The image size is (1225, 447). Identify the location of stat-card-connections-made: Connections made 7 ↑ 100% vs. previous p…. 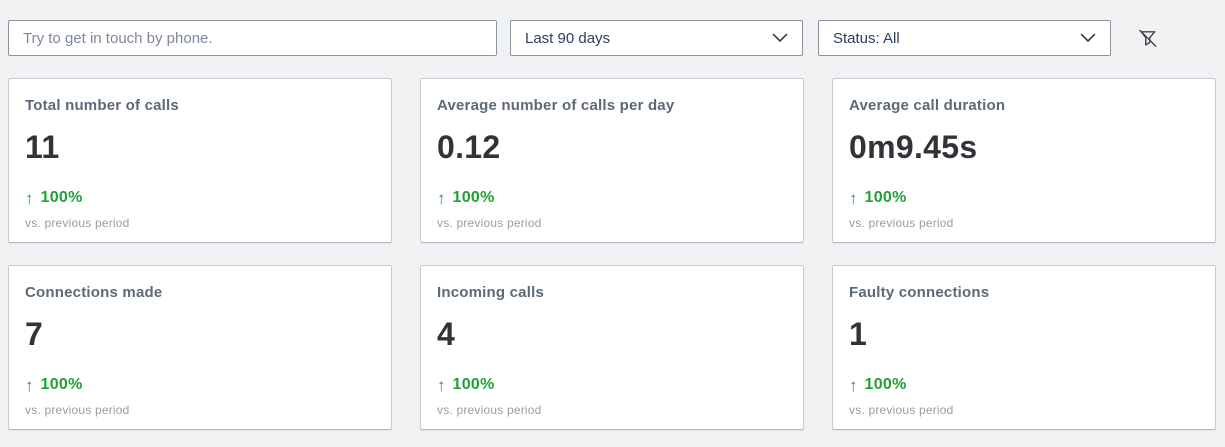
(200, 347).